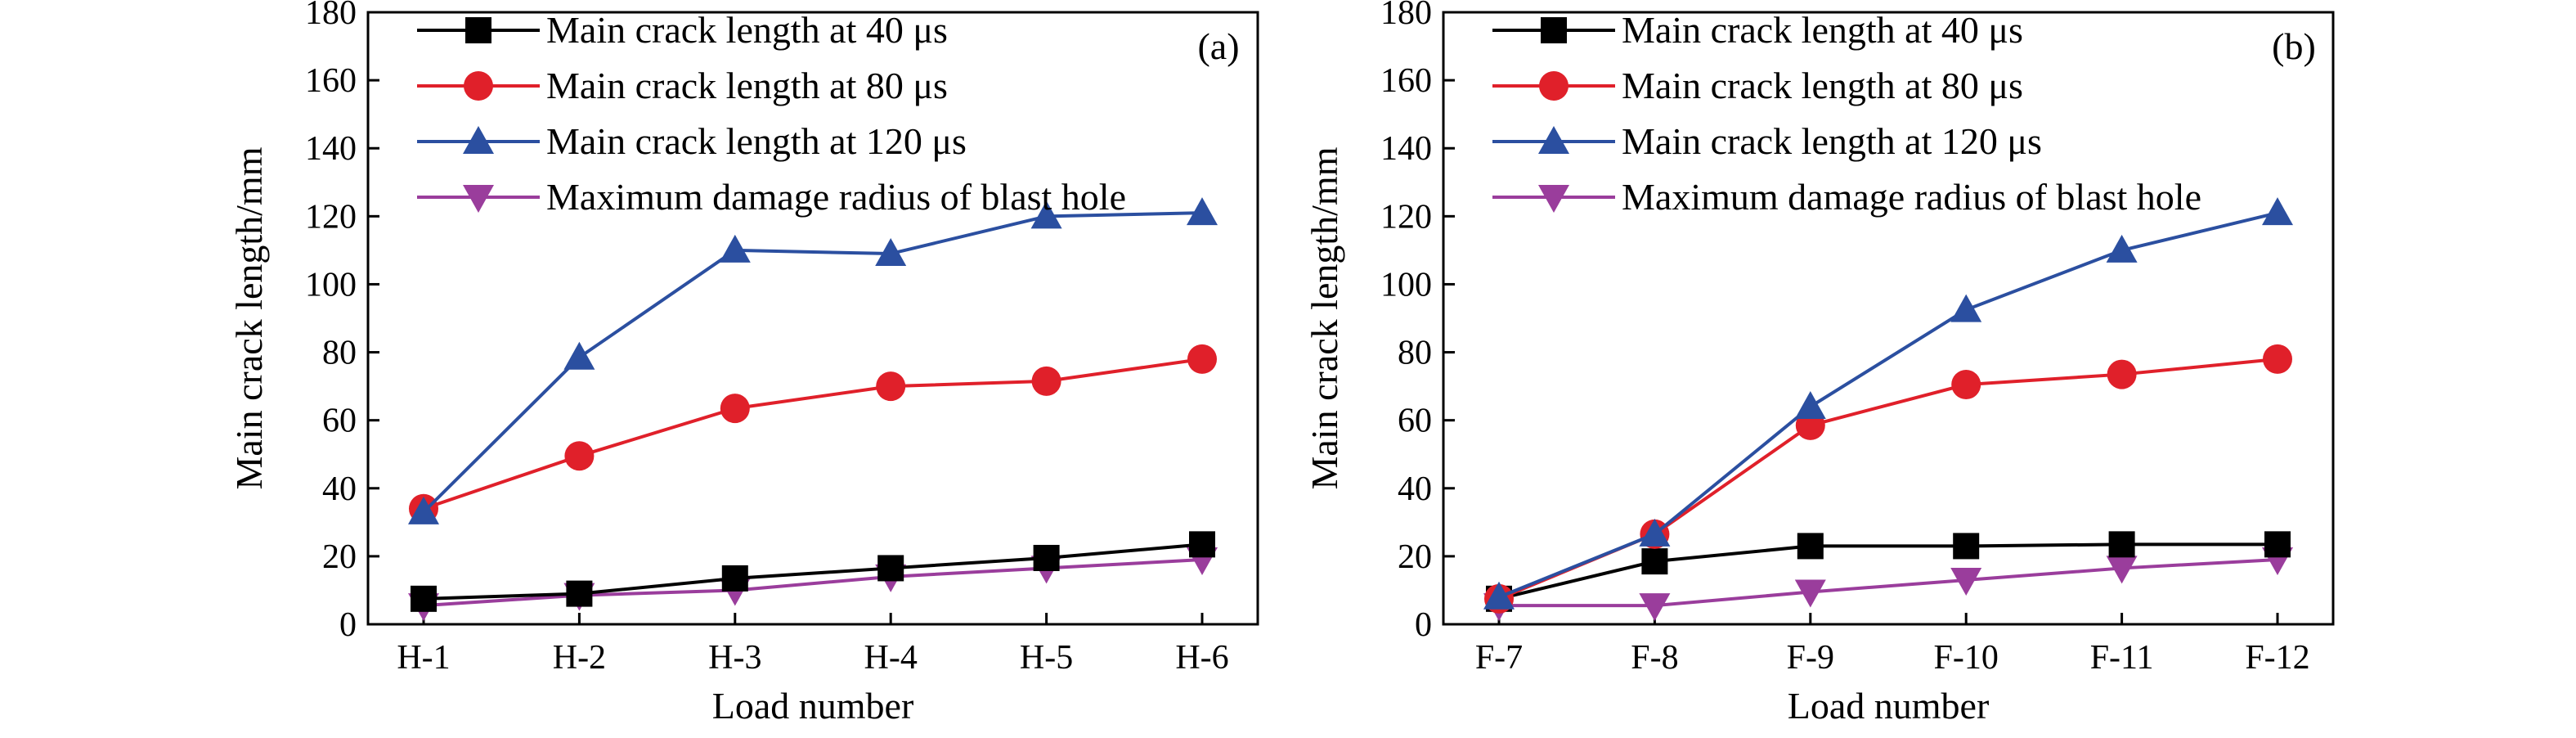 Image resolution: width=2576 pixels, height=738 pixels. What do you see at coordinates (813, 706) in the screenshot?
I see `x-axis-label: Load number` at bounding box center [813, 706].